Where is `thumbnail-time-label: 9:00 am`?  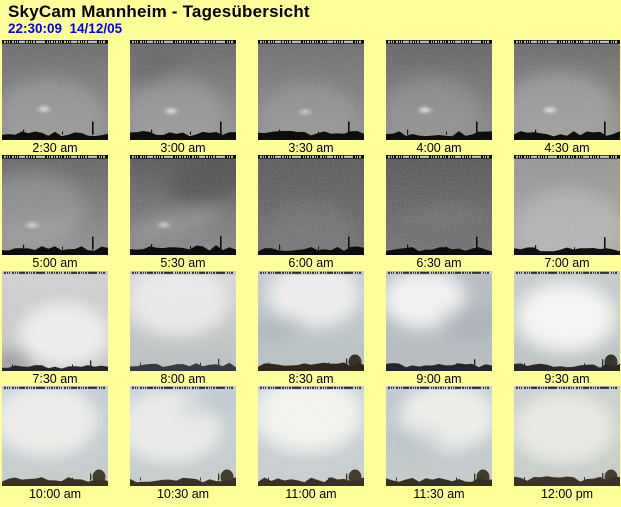 thumbnail-time-label: 9:00 am is located at coordinates (439, 378).